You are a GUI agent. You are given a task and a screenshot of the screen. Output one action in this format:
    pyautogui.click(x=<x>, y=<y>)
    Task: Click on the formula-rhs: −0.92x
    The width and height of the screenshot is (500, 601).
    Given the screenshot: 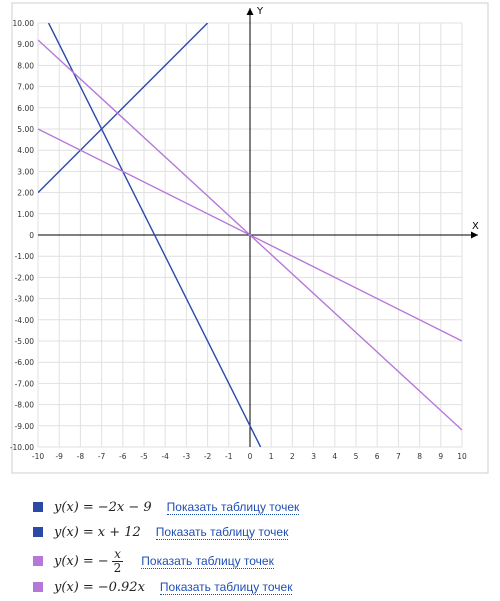 What is the action you would take?
    pyautogui.click(x=121, y=587)
    